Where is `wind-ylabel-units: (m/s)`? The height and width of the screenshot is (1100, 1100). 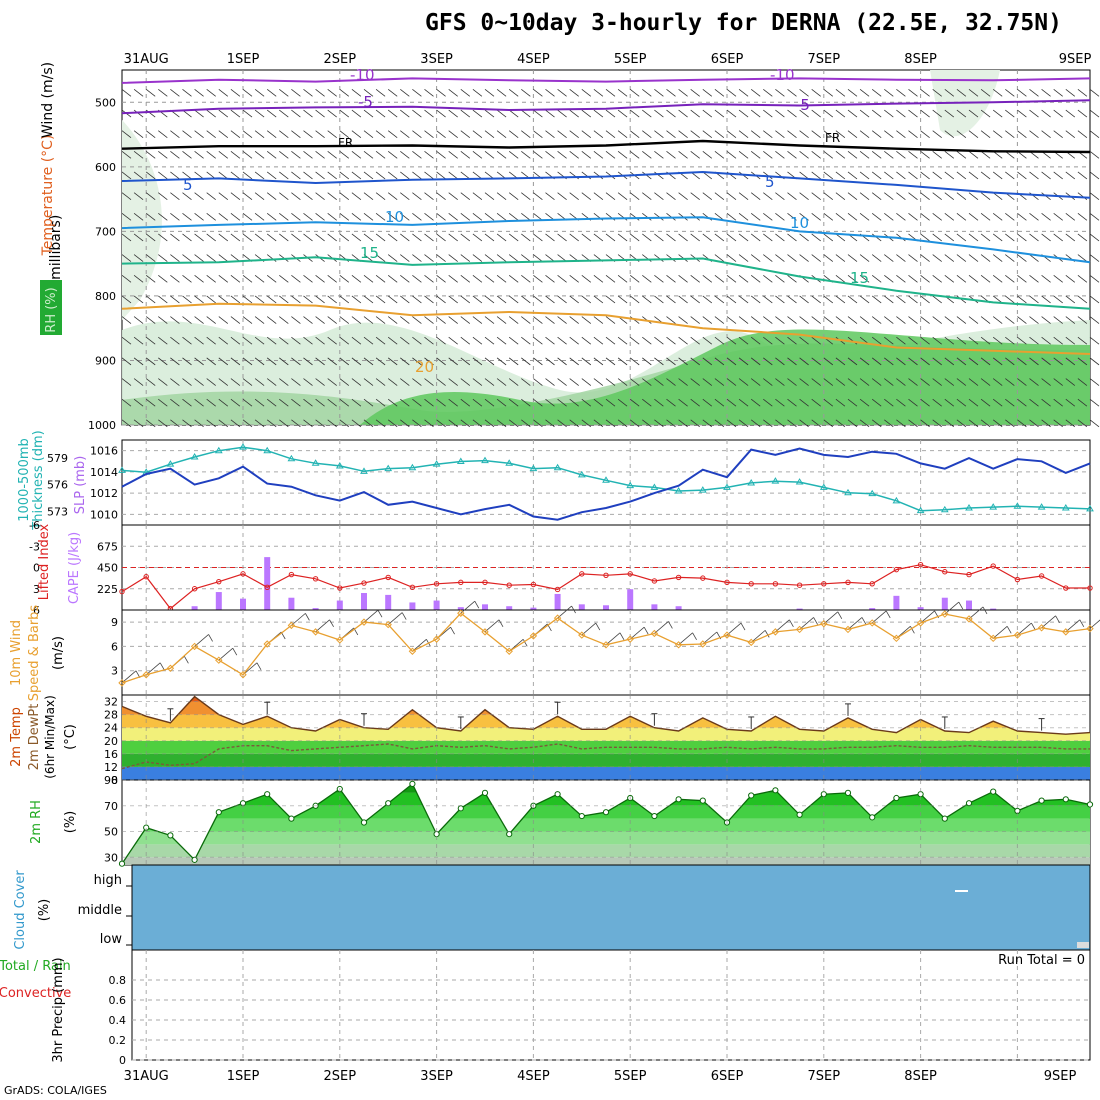
wind-ylabel-units: (m/s) is located at coordinates (58, 653).